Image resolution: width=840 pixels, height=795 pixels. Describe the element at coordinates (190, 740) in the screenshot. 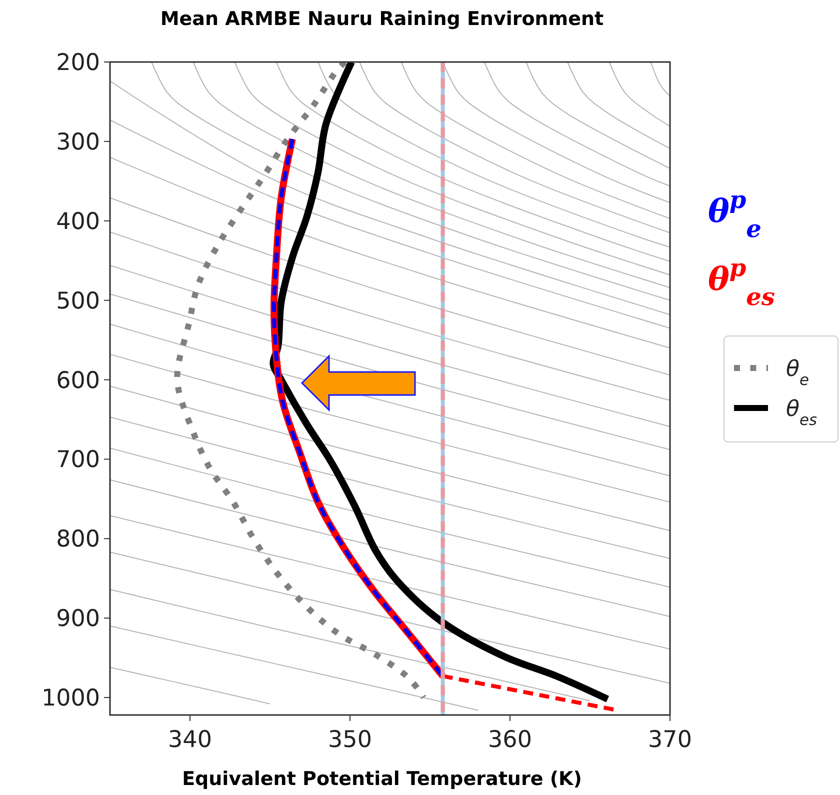

I see `x-tick-label: 340` at that location.